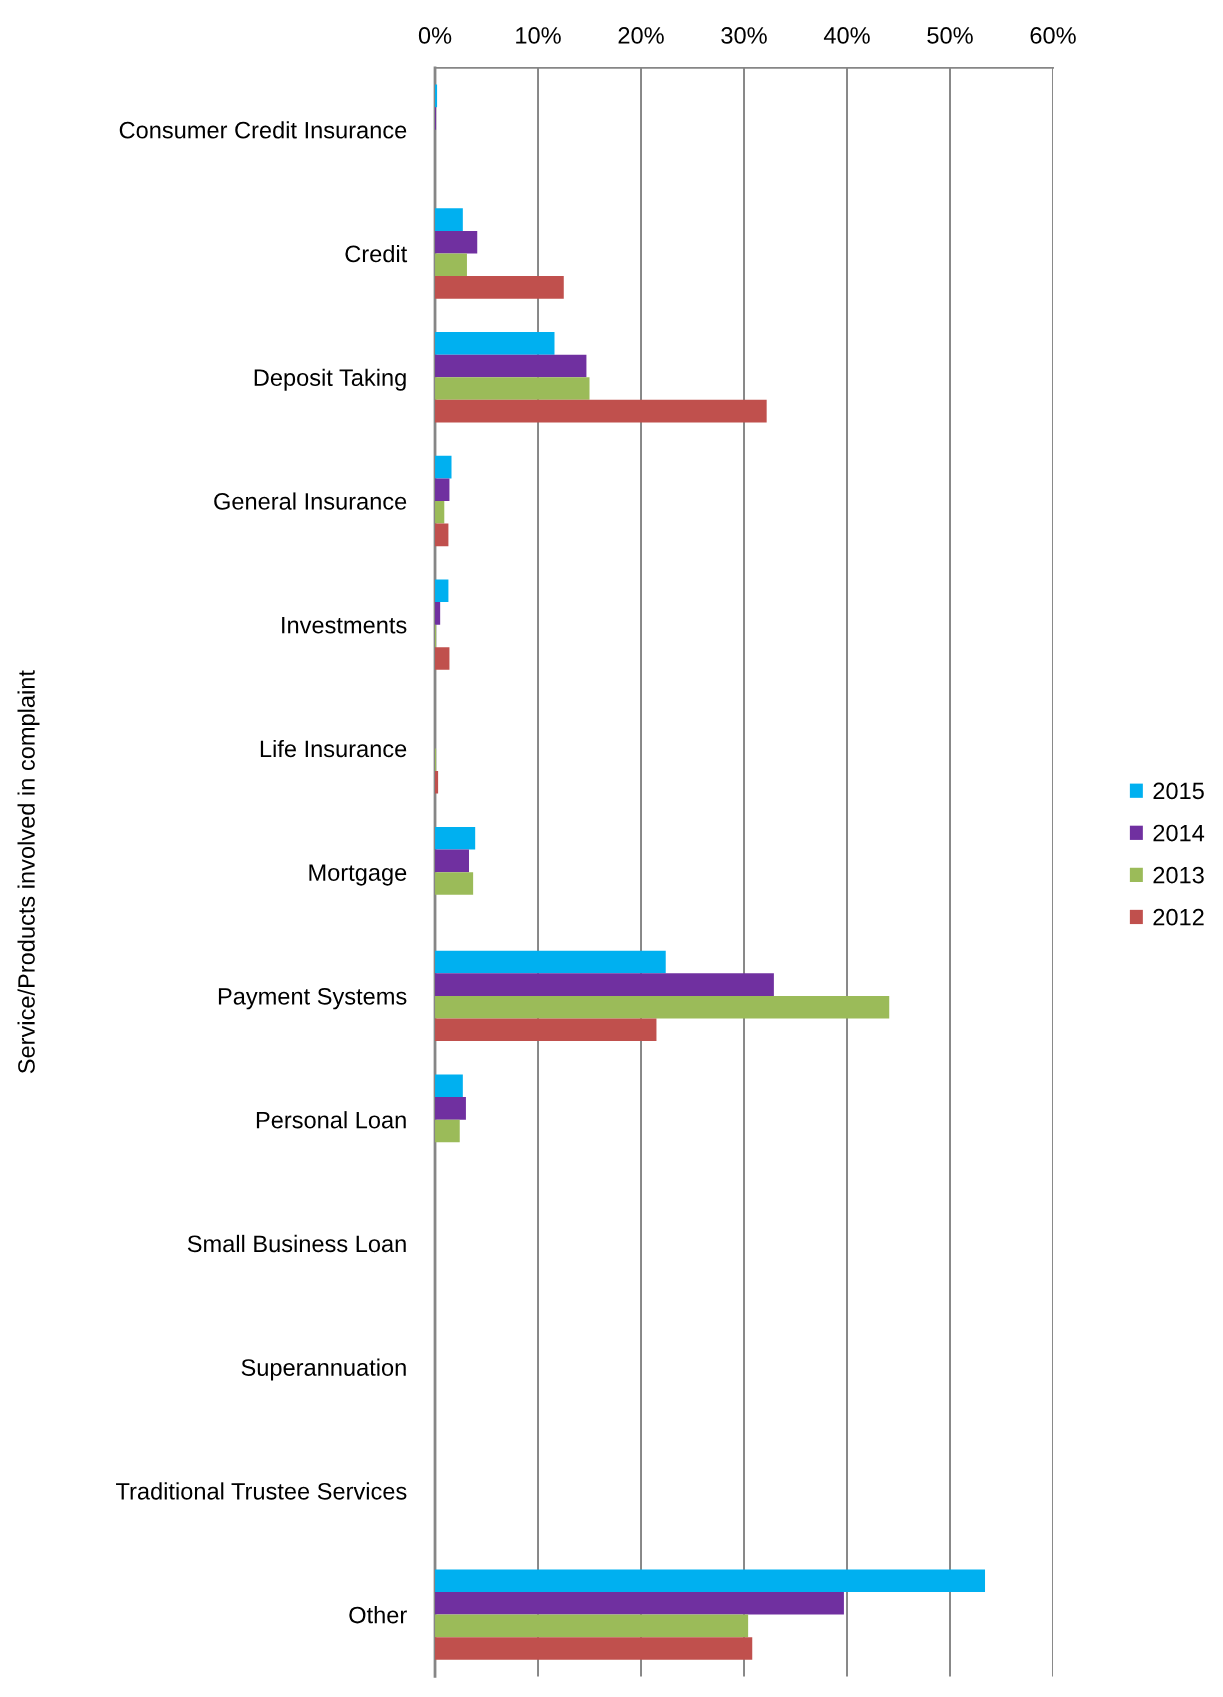 Image resolution: width=1223 pixels, height=1697 pixels. I want to click on y-axis-title: Service/Products involved in complaint, so click(28, 872).